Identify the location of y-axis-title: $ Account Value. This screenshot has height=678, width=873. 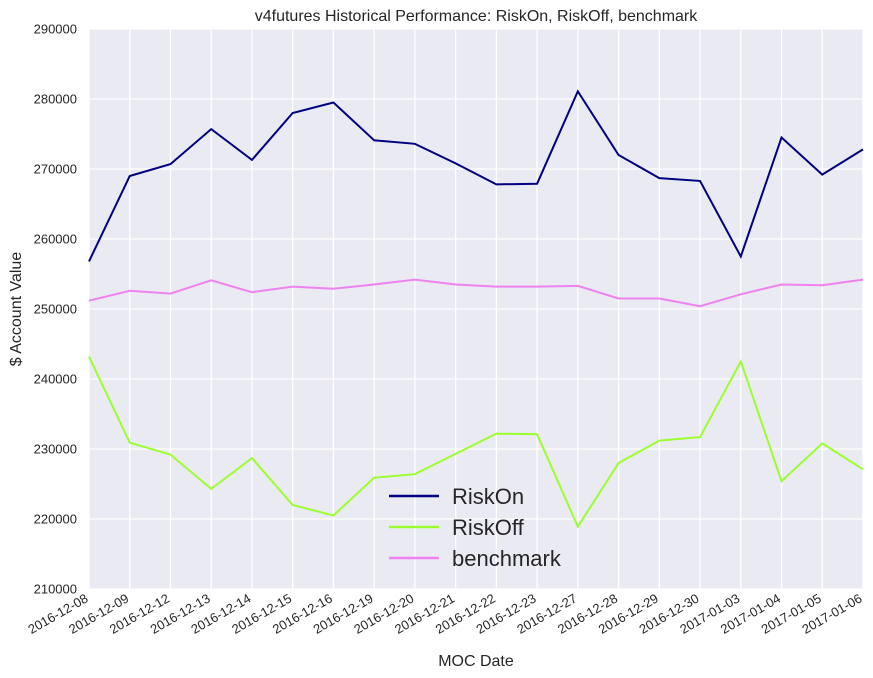
(16, 309).